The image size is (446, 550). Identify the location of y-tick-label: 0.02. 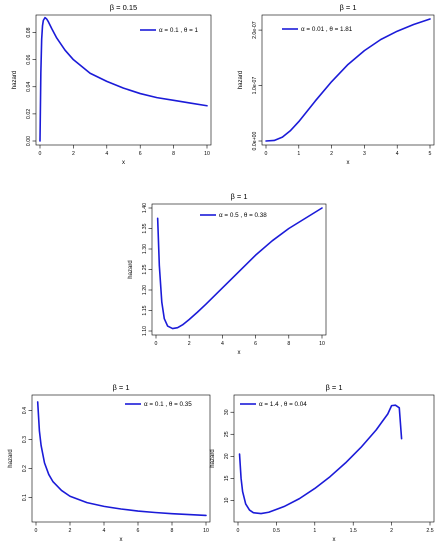
(29, 114).